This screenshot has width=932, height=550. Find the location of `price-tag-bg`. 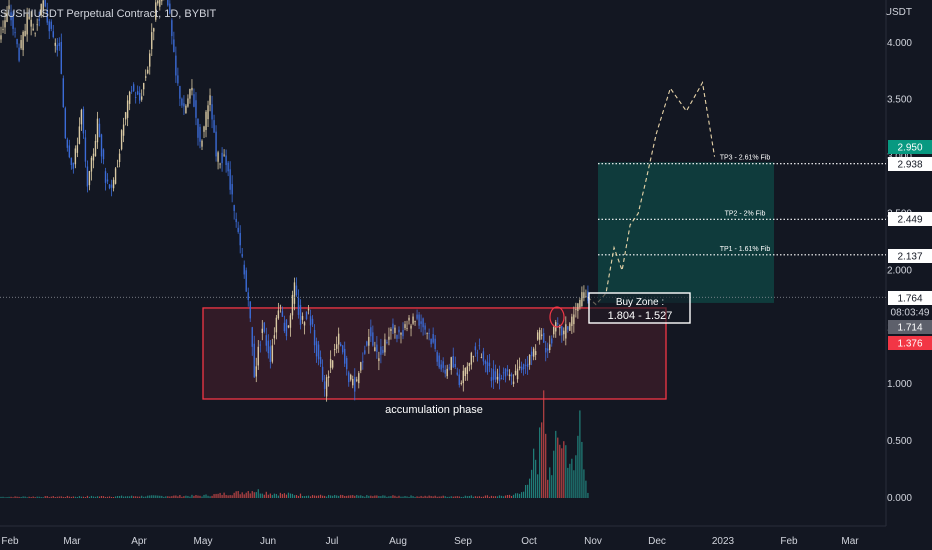

price-tag-bg is located at coordinates (910, 327).